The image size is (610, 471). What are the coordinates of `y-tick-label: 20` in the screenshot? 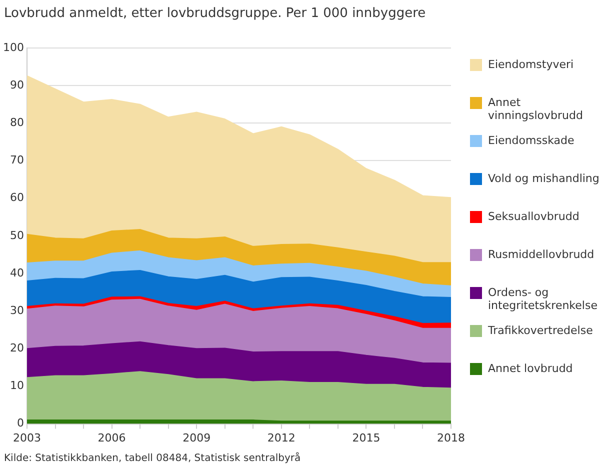 It's located at (17, 348).